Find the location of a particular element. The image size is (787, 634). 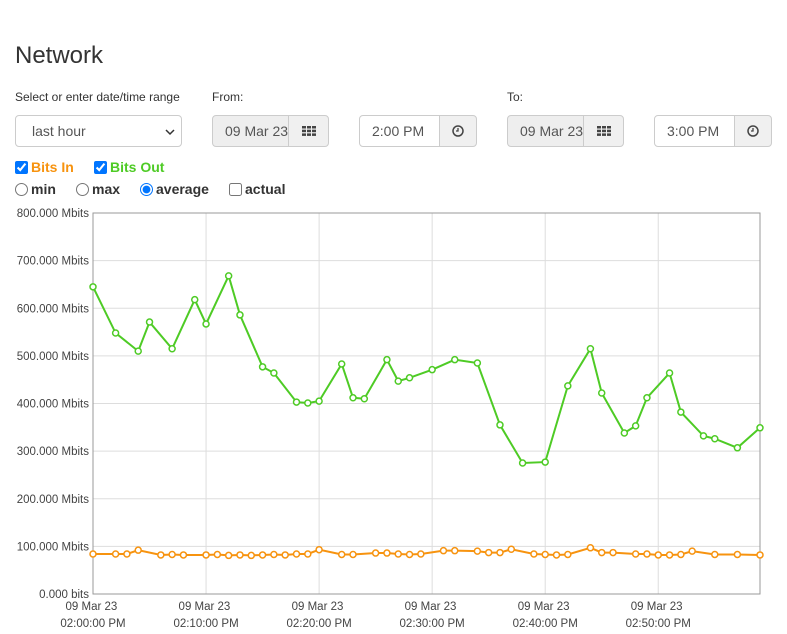

x-tick-time: 02:10:00 PM is located at coordinates (205, 624).